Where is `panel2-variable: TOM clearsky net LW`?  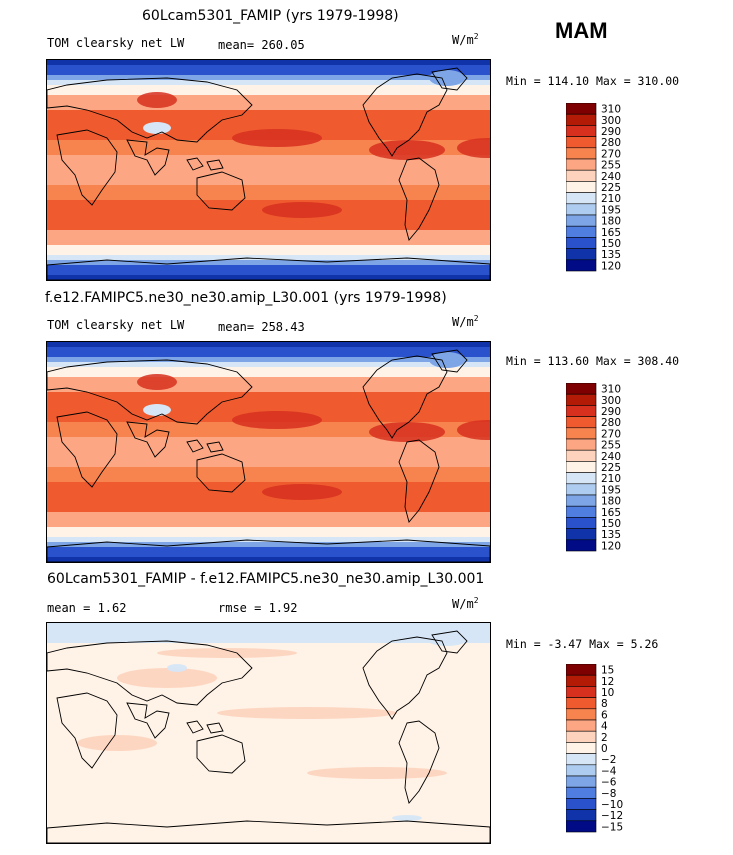
panel2-variable: TOM clearsky net LW is located at coordinates (116, 325).